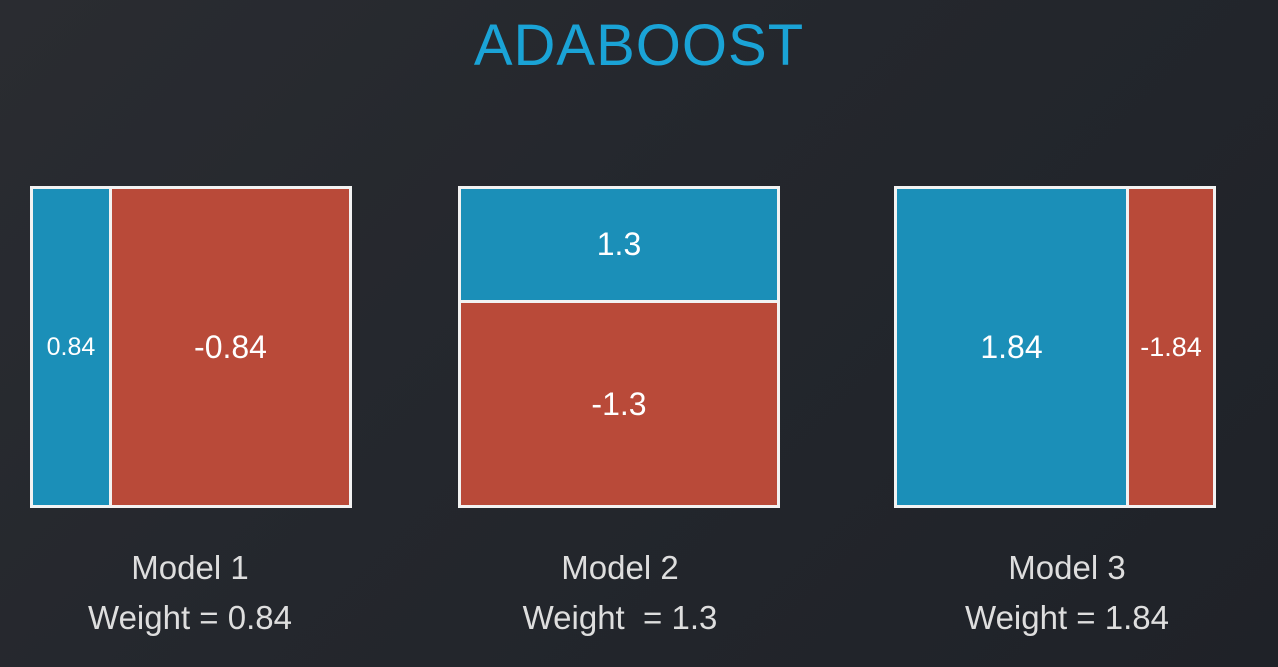  I want to click on model-3-positive-value: 1.84, so click(1011, 346).